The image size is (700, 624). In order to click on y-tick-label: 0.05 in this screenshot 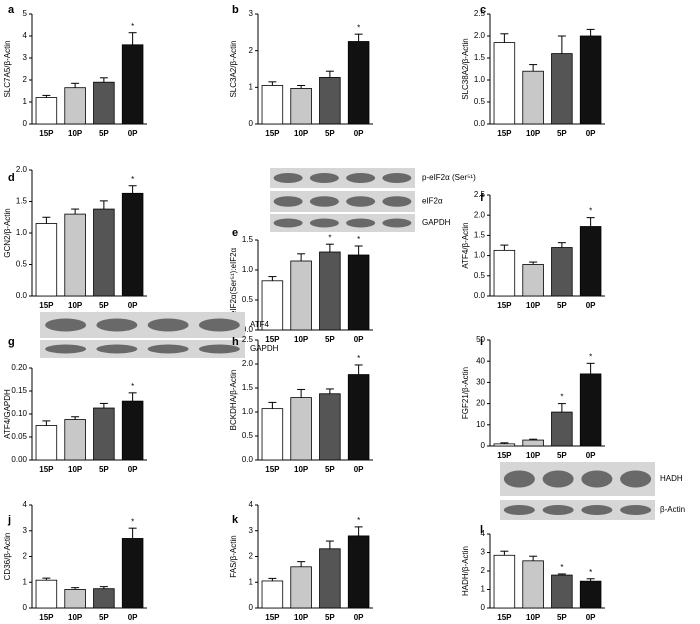, I will do `click(19, 436)`.